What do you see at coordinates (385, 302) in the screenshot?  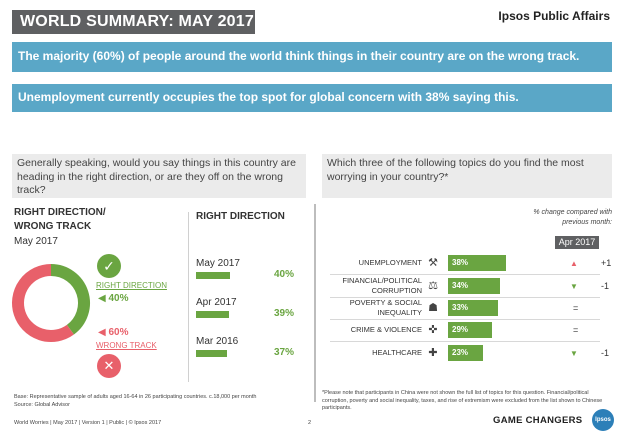 I see `topic-label-line: POVERTY & SOCIAL` at bounding box center [385, 302].